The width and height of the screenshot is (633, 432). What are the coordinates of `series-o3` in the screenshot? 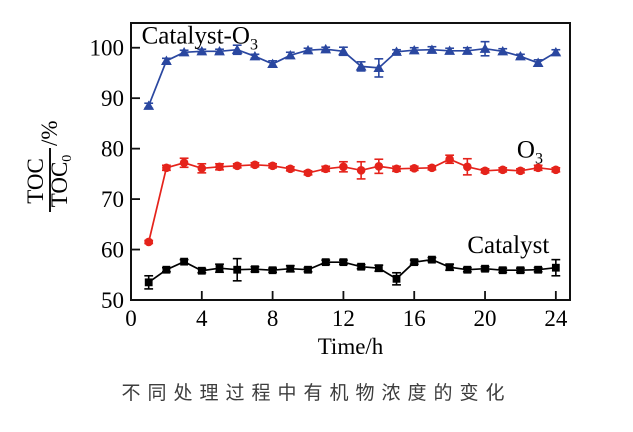 It's located at (352, 200).